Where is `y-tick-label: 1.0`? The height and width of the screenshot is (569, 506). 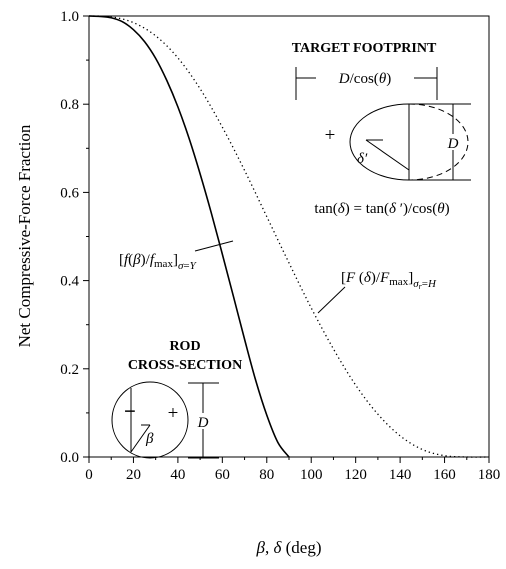 y-tick-label: 1.0 is located at coordinates (69, 17).